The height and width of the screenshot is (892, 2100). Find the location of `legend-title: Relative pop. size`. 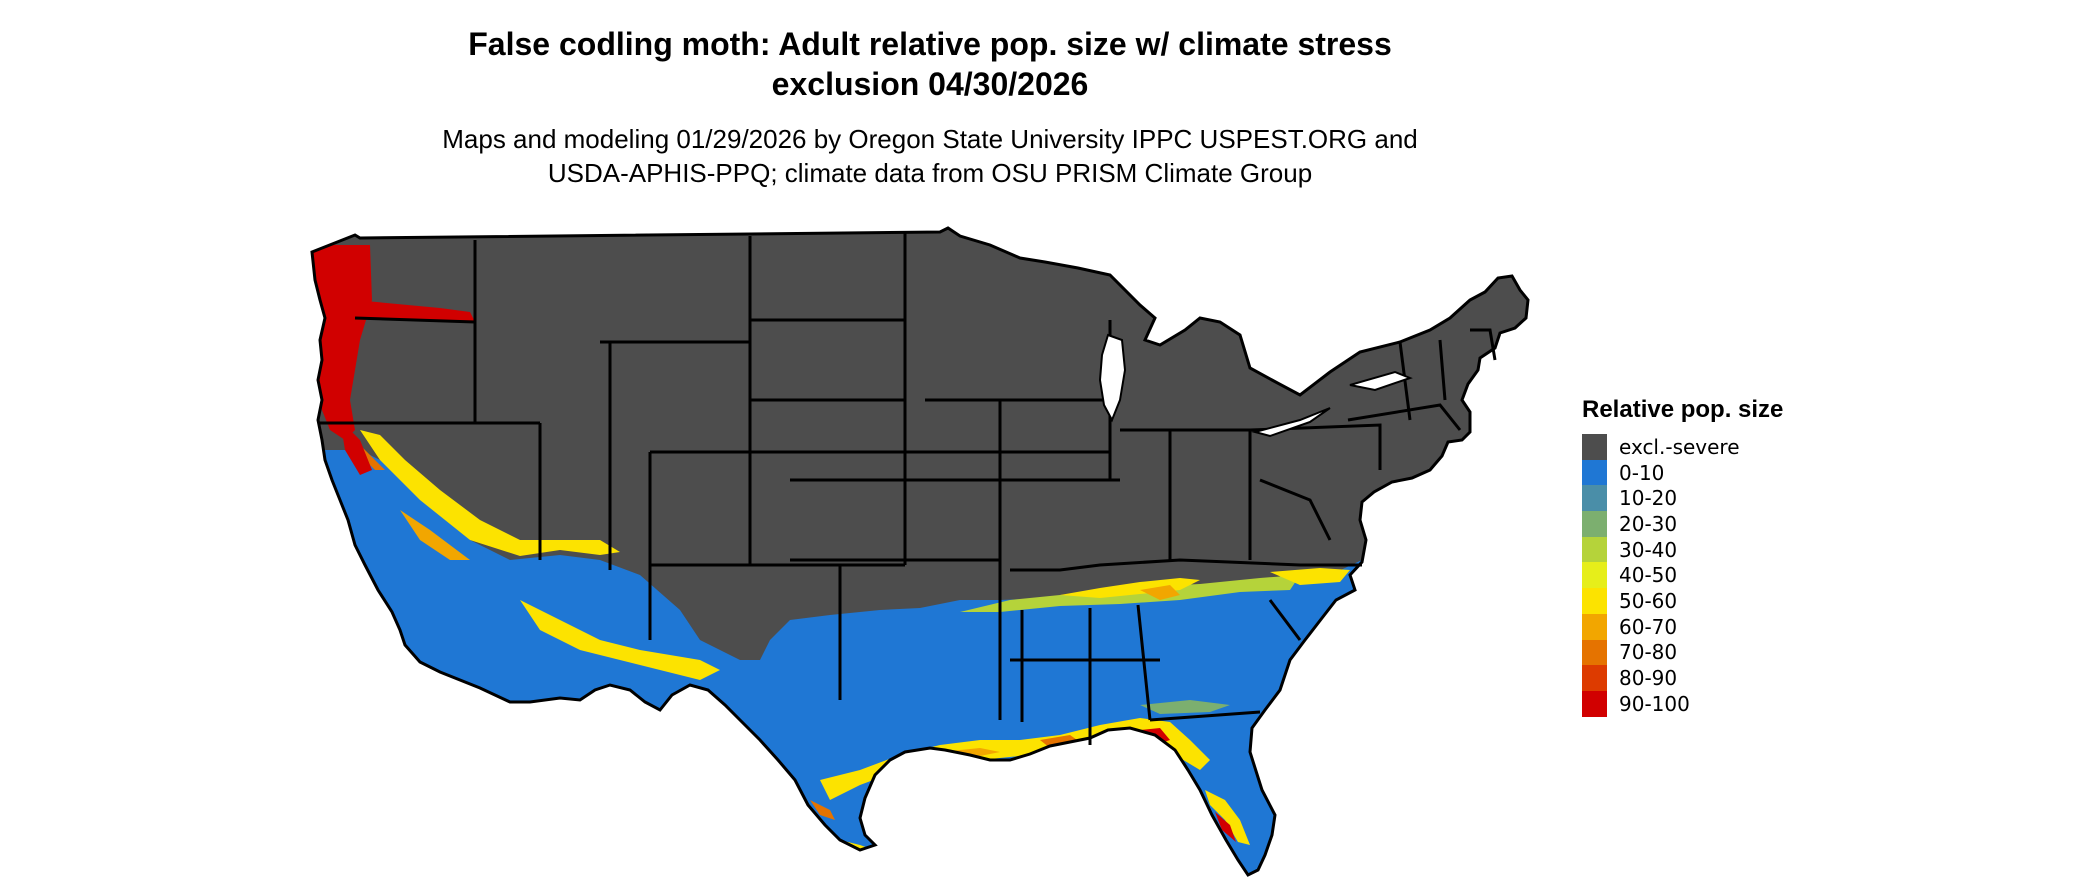

legend-title: Relative pop. size is located at coordinates (1683, 409).